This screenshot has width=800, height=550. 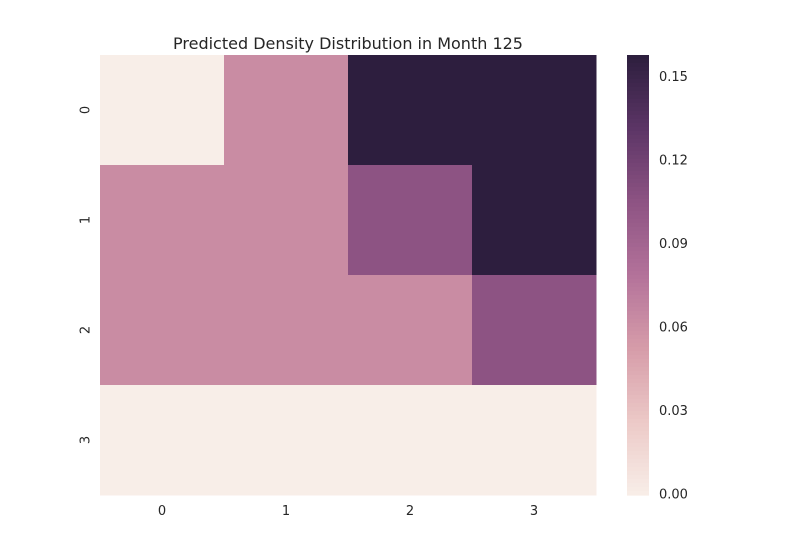 What do you see at coordinates (286, 110) in the screenshot?
I see `heatmap-cell-r0-c1` at bounding box center [286, 110].